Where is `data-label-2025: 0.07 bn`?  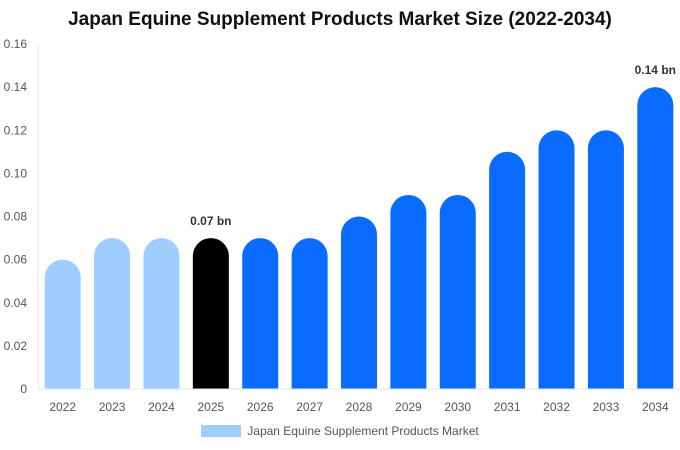
data-label-2025: 0.07 bn is located at coordinates (210, 221).